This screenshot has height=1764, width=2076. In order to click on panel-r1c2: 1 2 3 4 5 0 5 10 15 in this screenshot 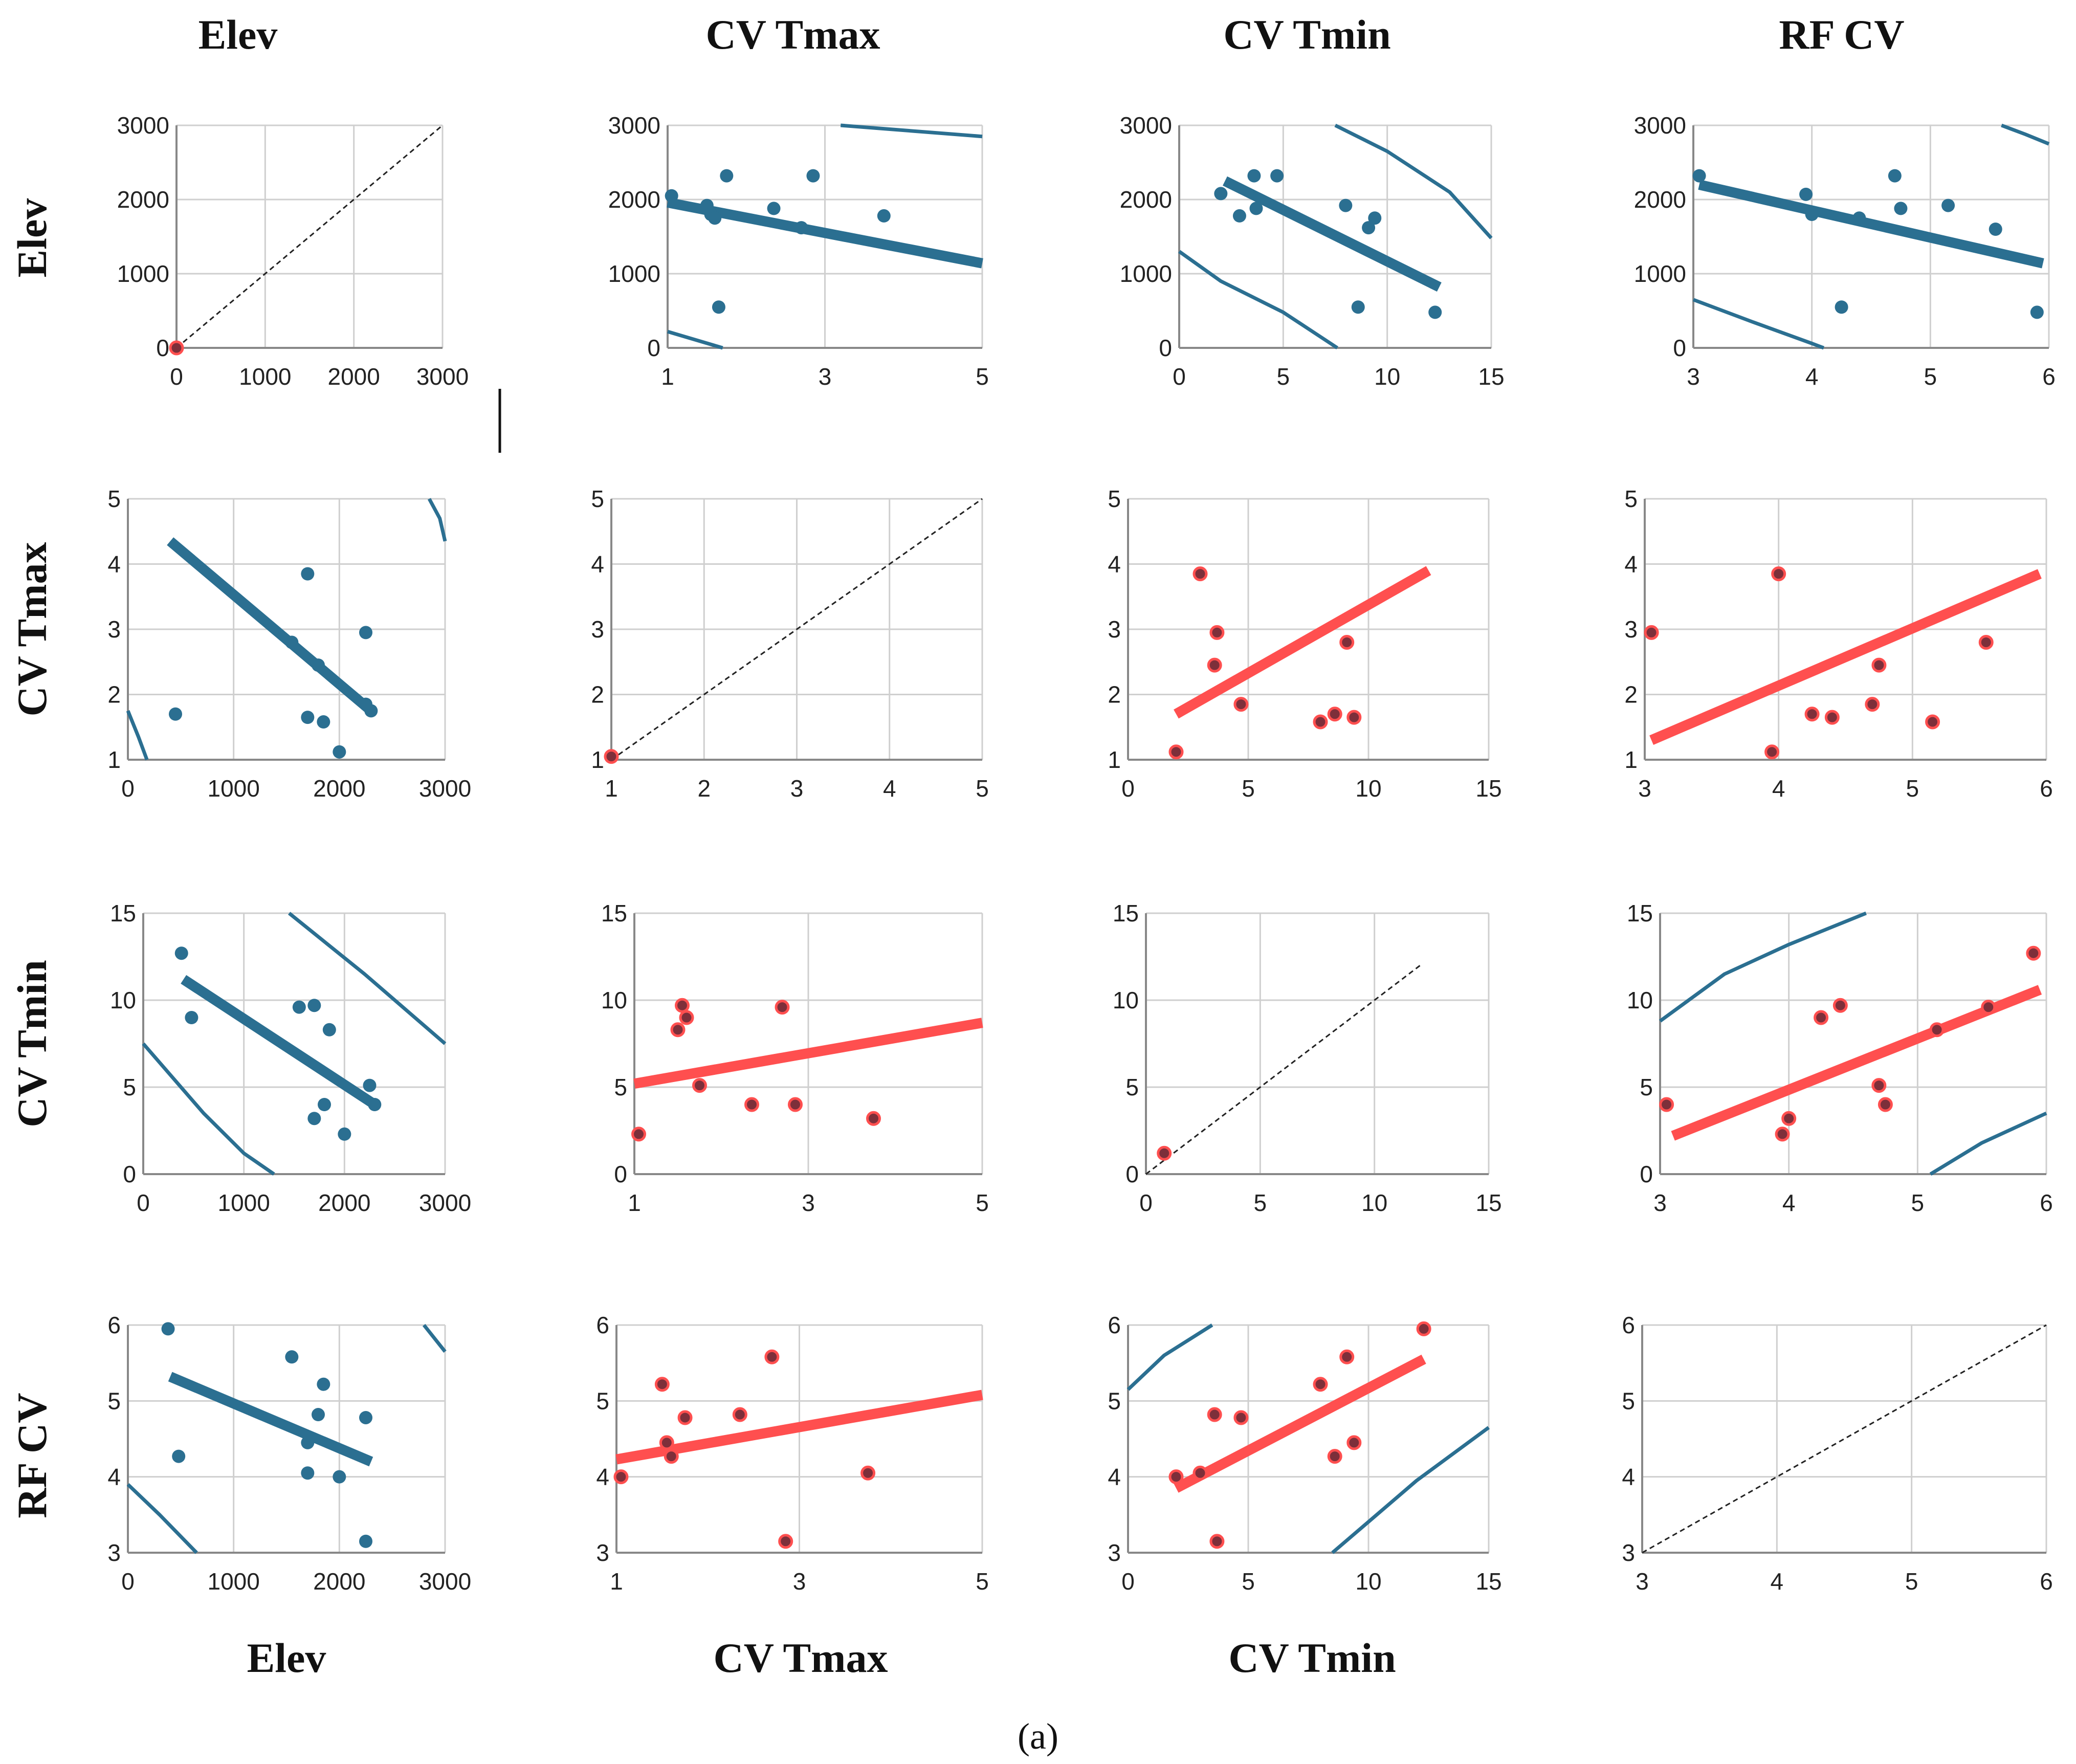, I will do `click(1304, 644)`.